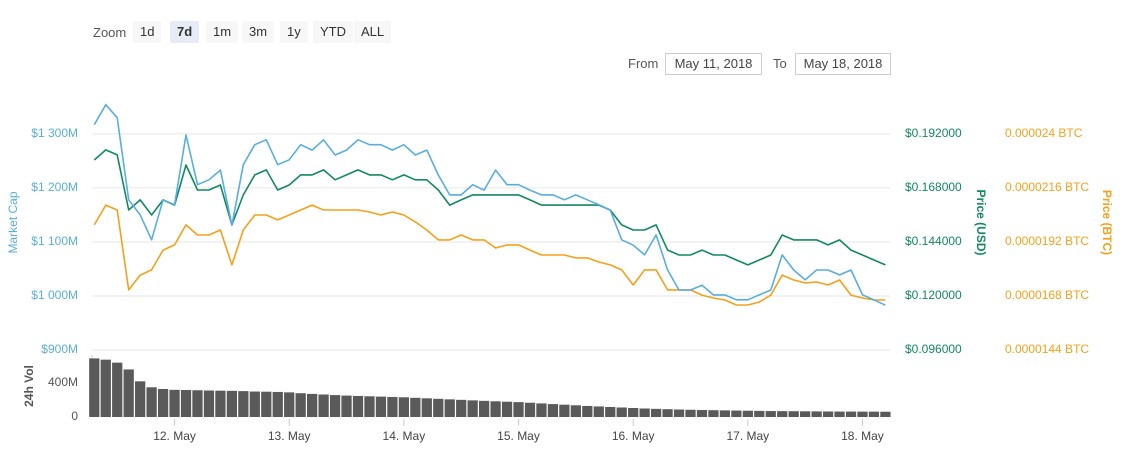  I want to click on y-tick-label: $0.192000, so click(933, 133).